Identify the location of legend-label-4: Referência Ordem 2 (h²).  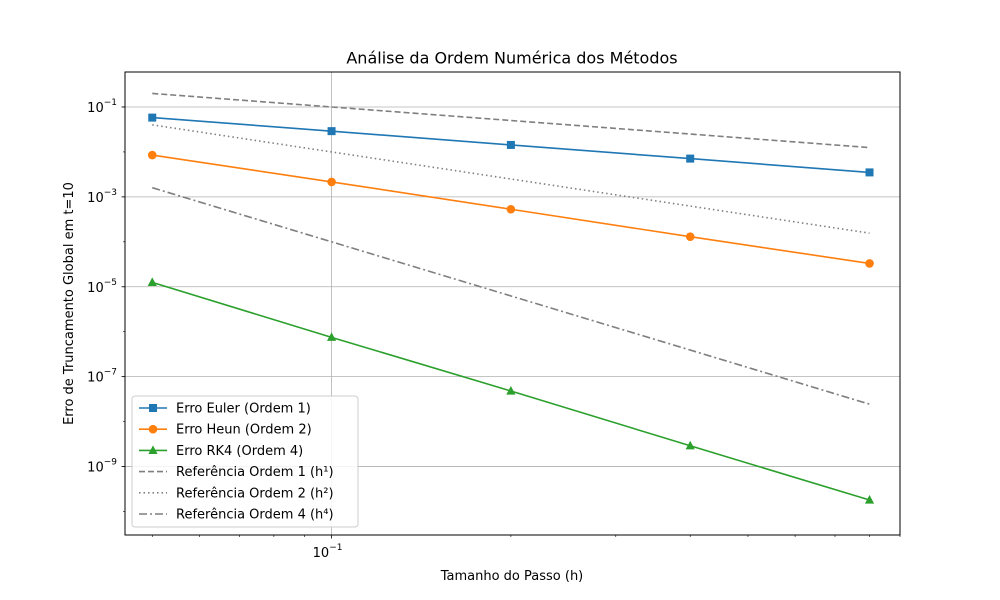
(255, 493).